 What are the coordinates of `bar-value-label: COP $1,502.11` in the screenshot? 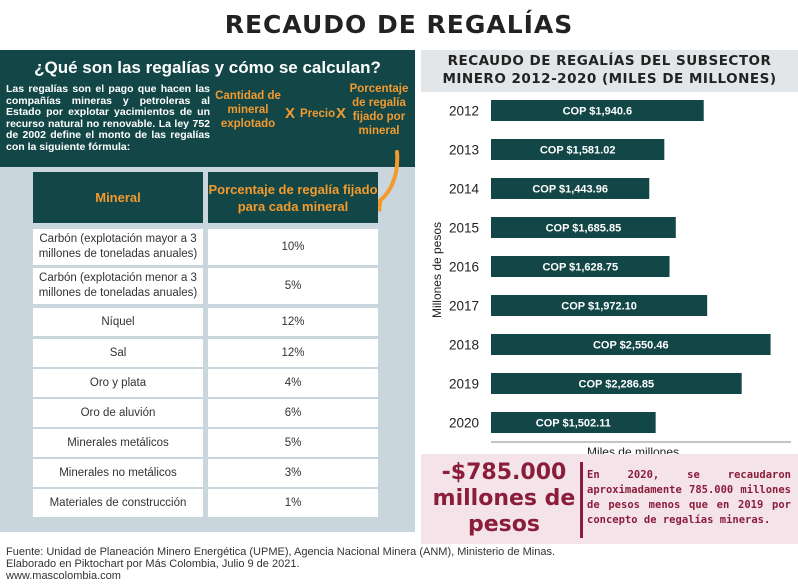 It's located at (573, 424).